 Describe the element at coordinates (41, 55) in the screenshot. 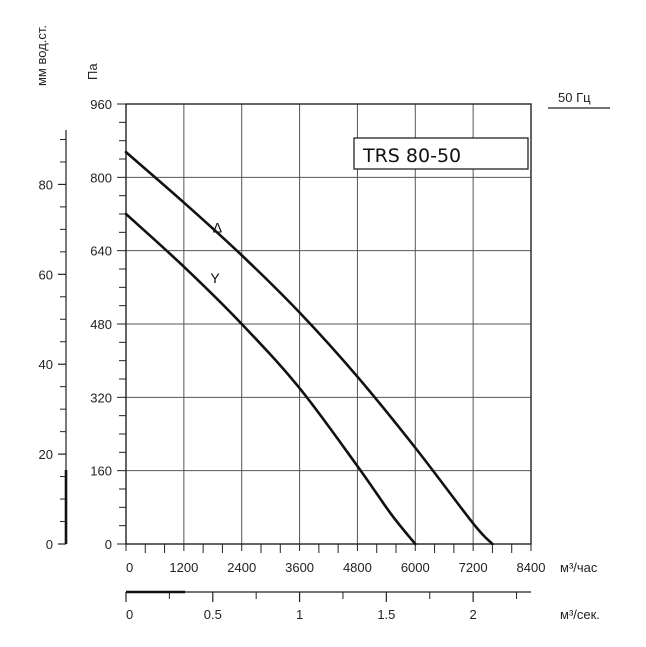

I see `mm-axis-label: мм вод.ст.` at that location.